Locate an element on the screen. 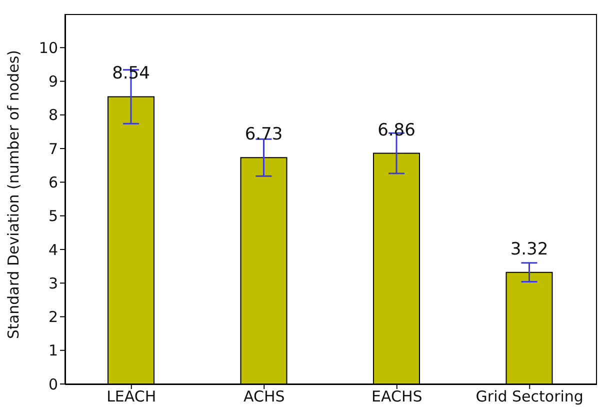  y-tick-label: 0 is located at coordinates (53, 384).